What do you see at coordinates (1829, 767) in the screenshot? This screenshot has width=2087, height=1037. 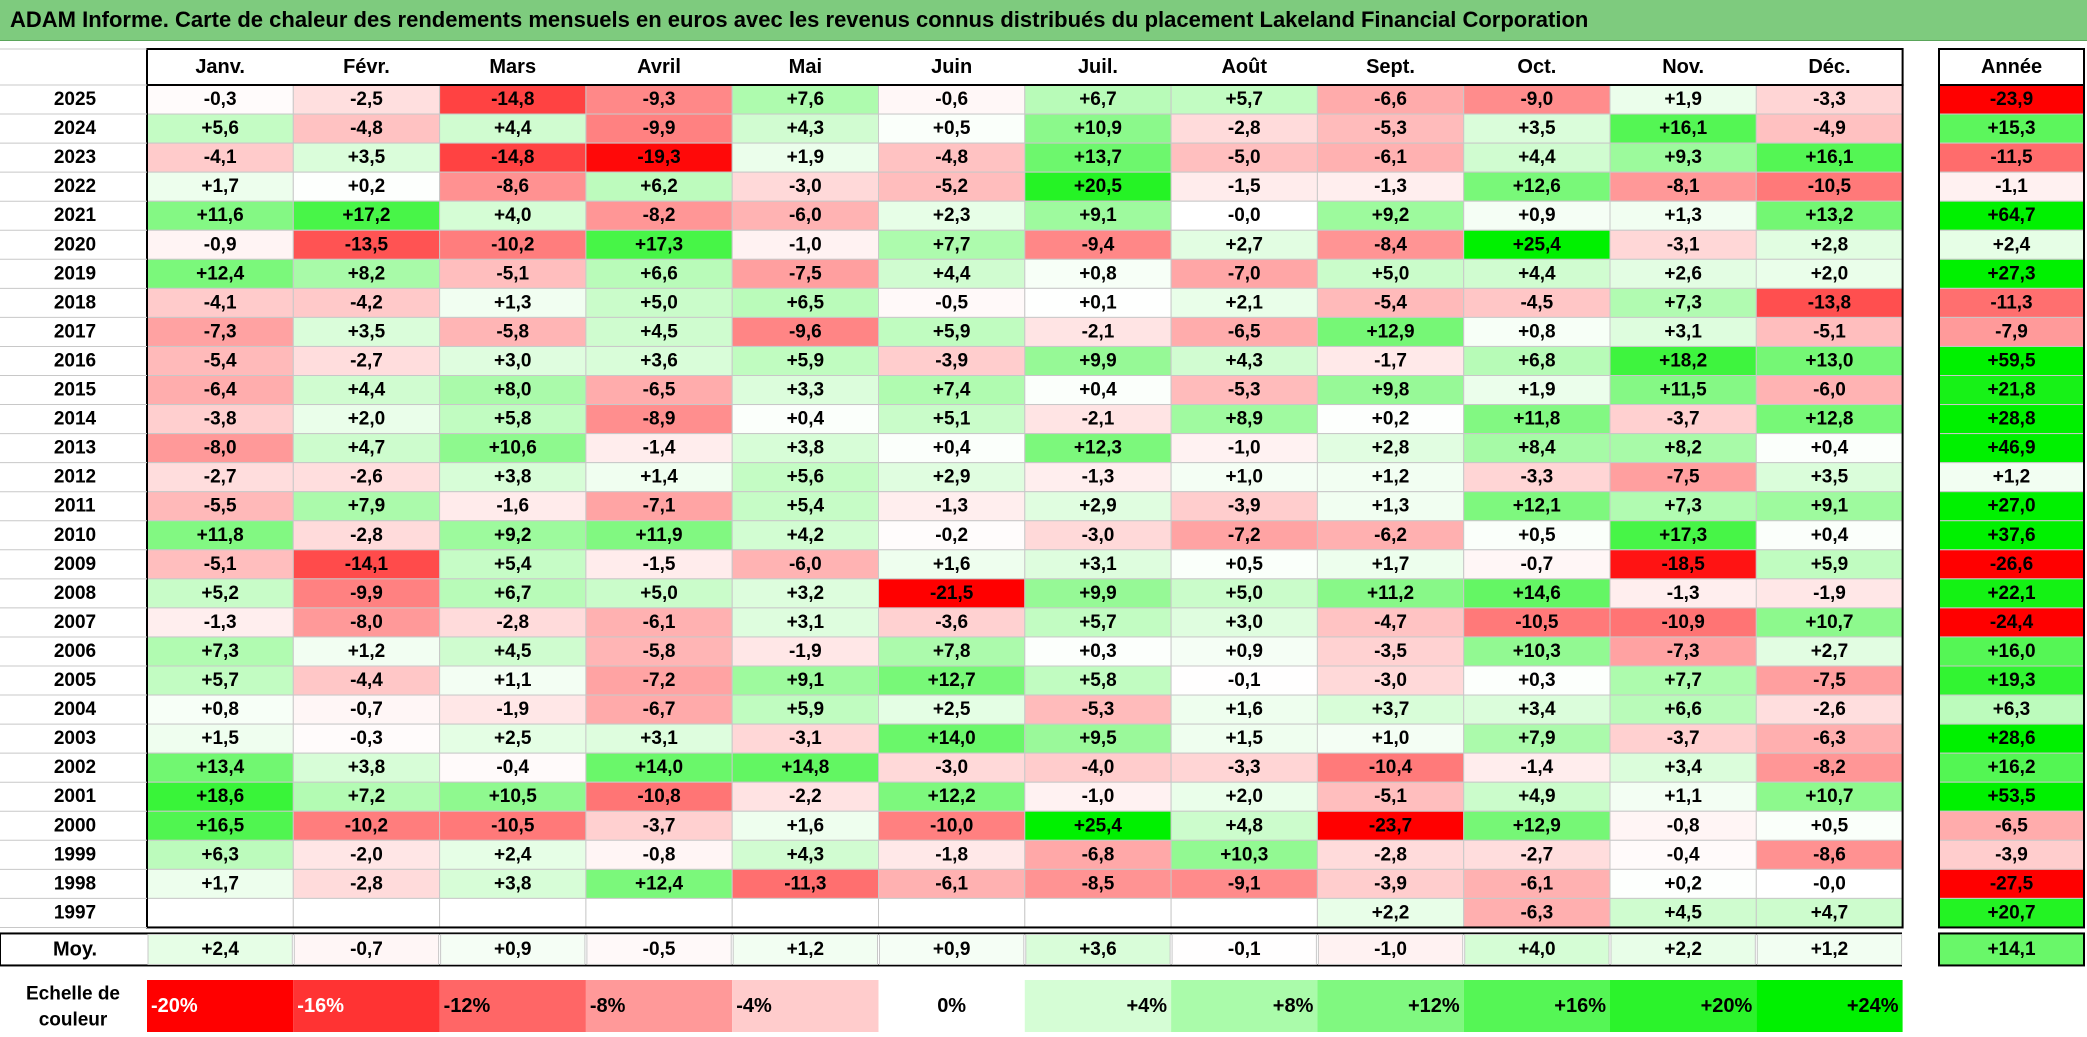 I see `heat-cell-value: -8,2` at bounding box center [1829, 767].